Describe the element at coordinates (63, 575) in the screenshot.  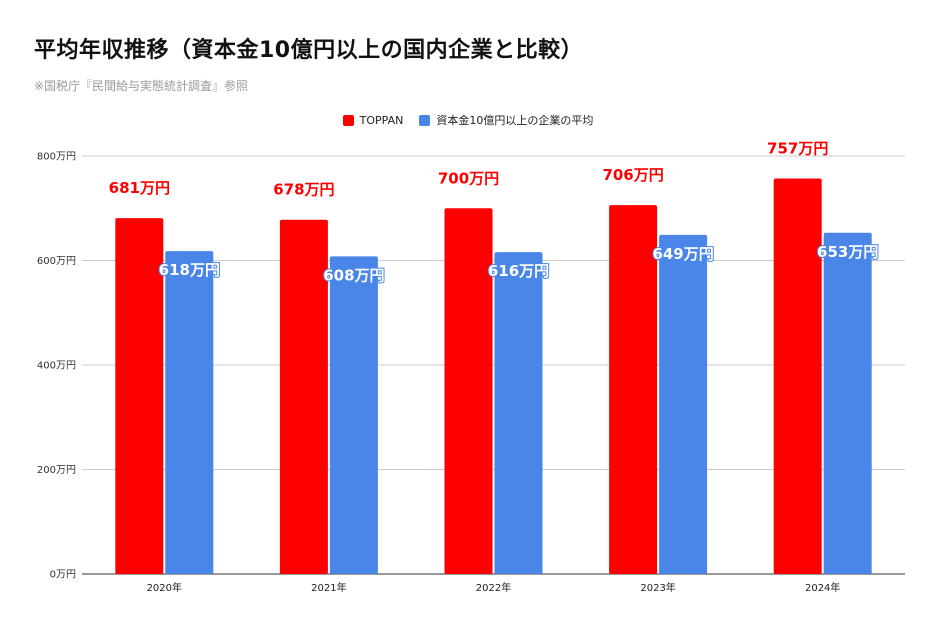
I see `y-tick-label: 0万円` at that location.